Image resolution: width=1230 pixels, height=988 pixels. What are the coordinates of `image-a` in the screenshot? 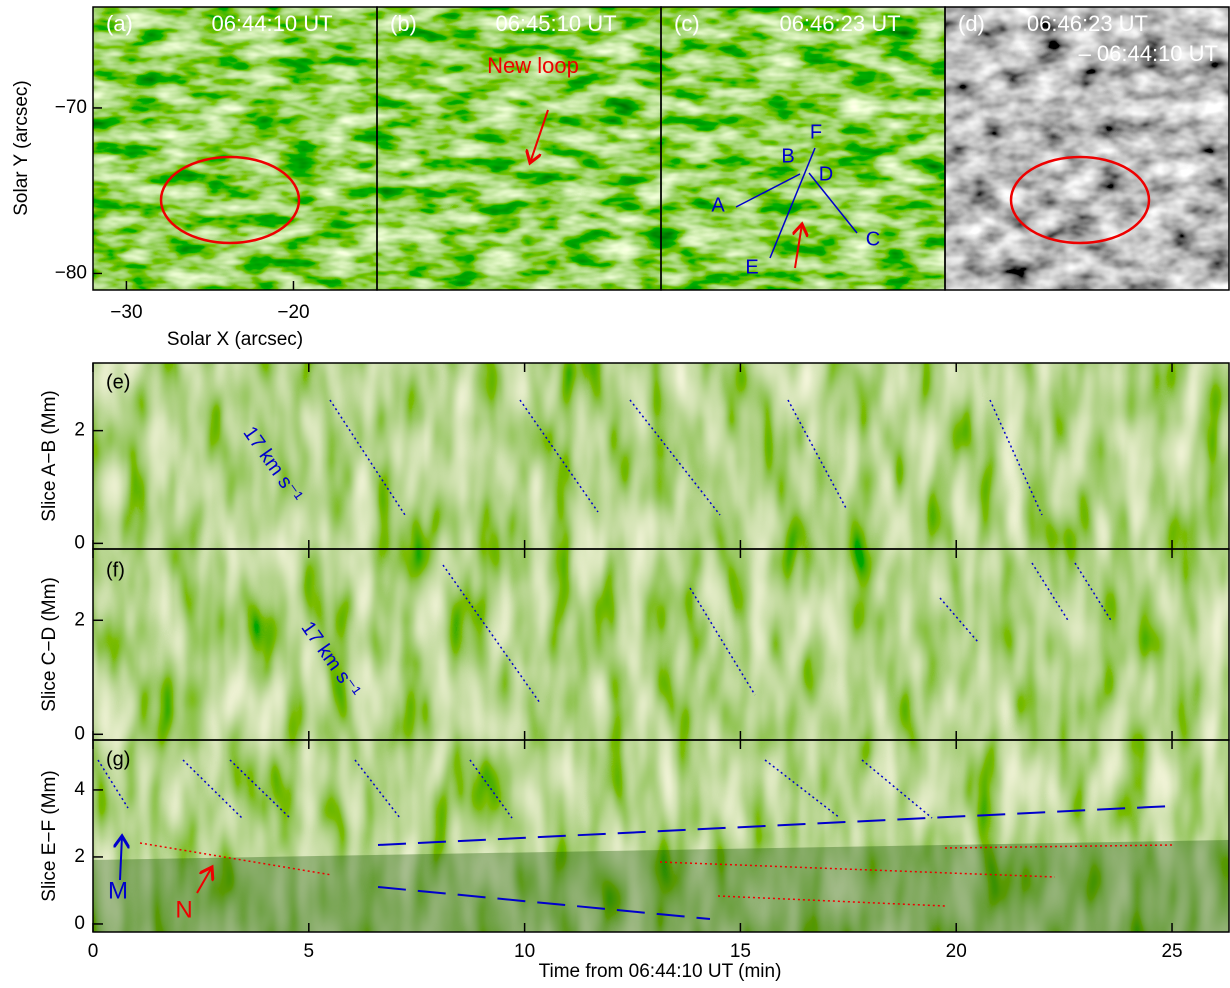 It's located at (235, 148).